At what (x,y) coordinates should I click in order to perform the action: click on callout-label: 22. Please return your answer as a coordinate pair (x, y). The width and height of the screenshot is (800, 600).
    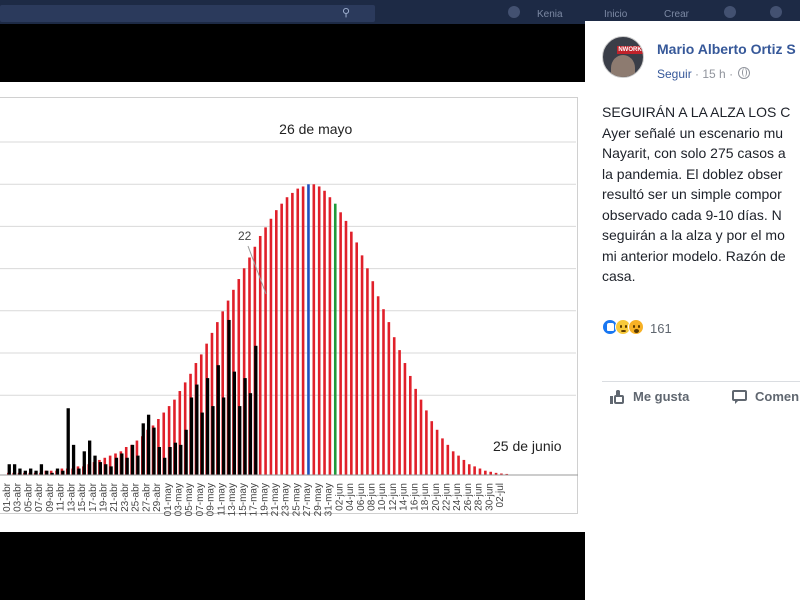
    Looking at the image, I should click on (245, 236).